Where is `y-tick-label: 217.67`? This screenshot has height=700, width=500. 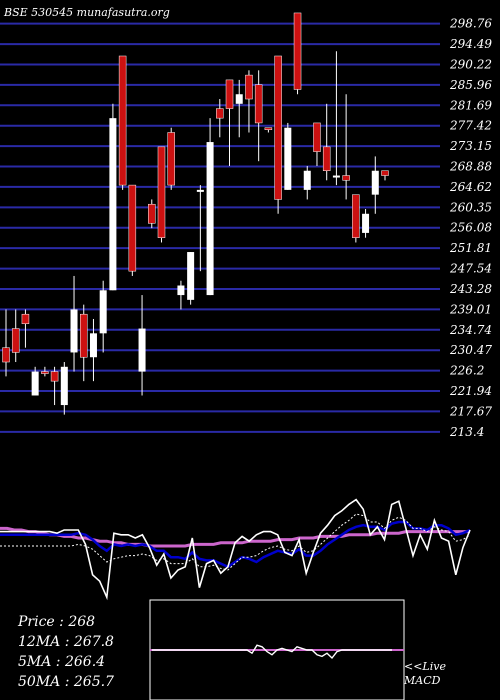
y-tick-label: 217.67 is located at coordinates (470, 411).